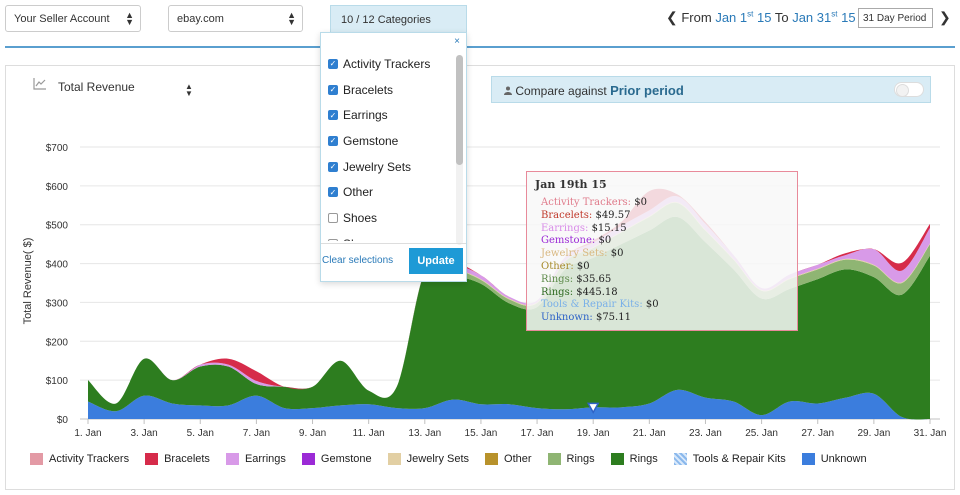 The height and width of the screenshot is (495, 960). Describe the element at coordinates (649, 433) in the screenshot. I see `x-tick-label: 21. Jan` at that location.